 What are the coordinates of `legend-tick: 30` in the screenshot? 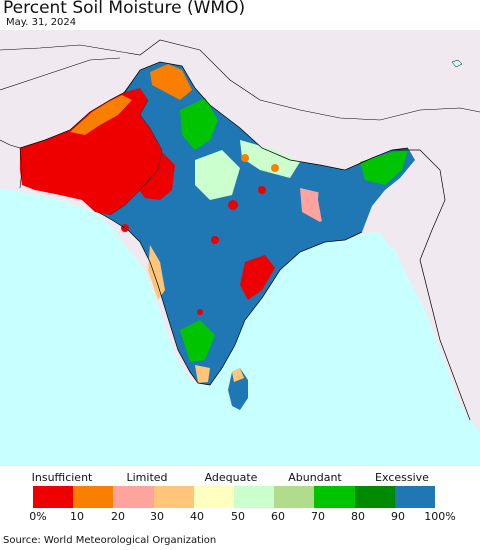 It's located at (157, 516).